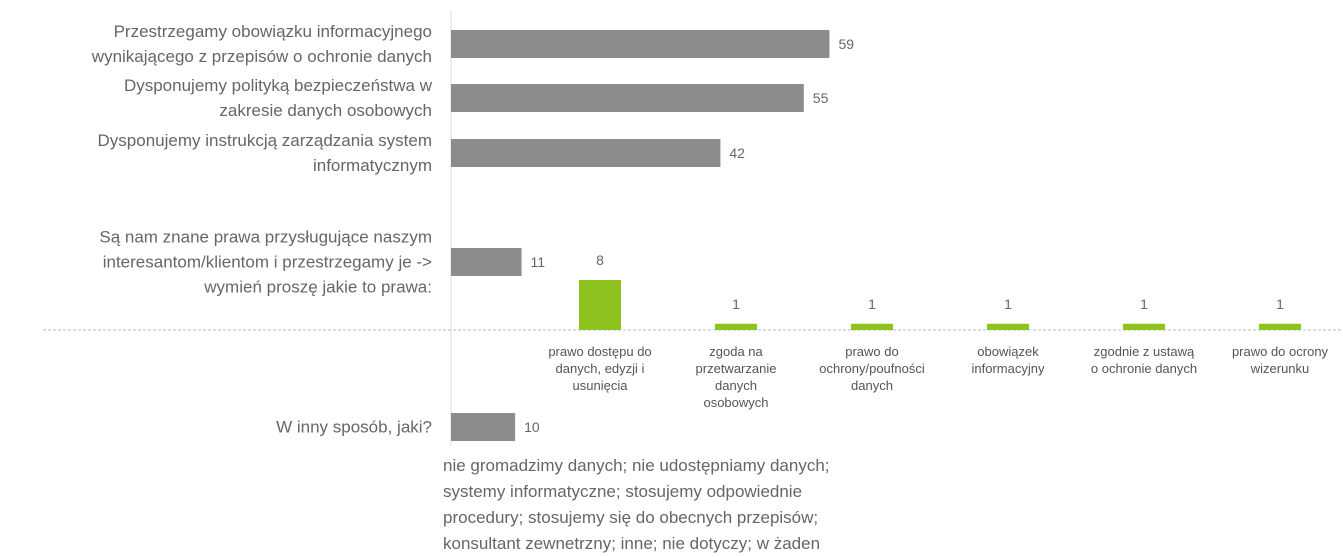  What do you see at coordinates (1280, 360) in the screenshot?
I see `category-label: prawo do ocrony wizerunku` at bounding box center [1280, 360].